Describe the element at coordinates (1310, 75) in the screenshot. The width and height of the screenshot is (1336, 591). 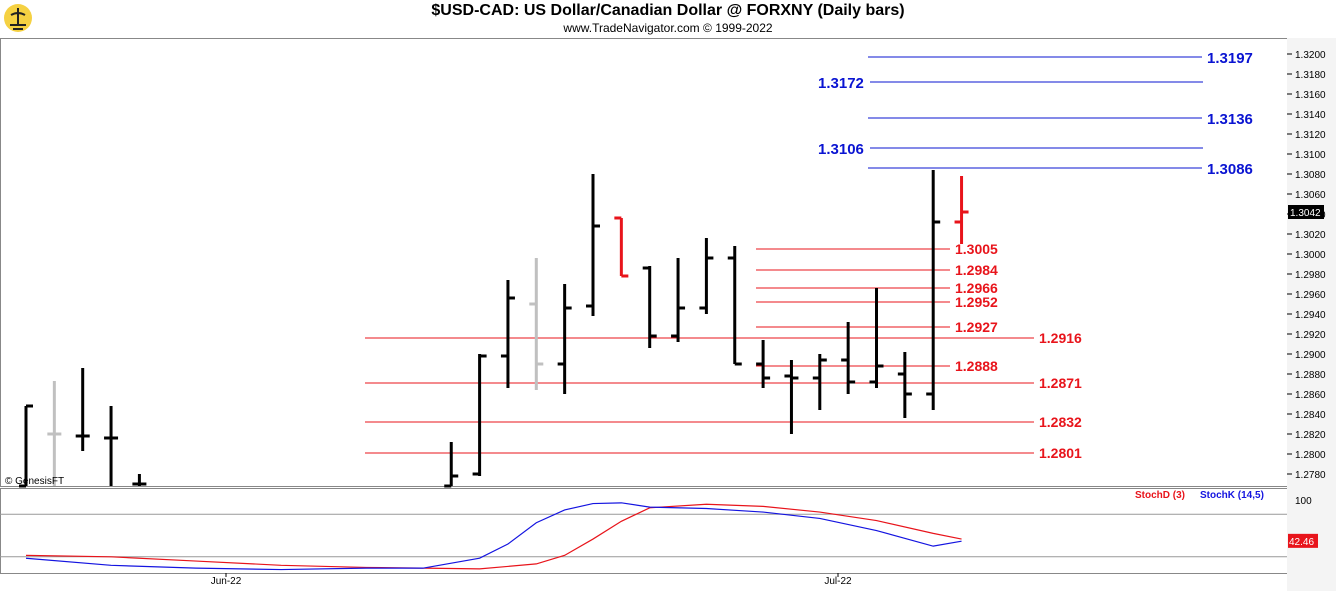
I see `y-tick-label: 1.3180` at that location.